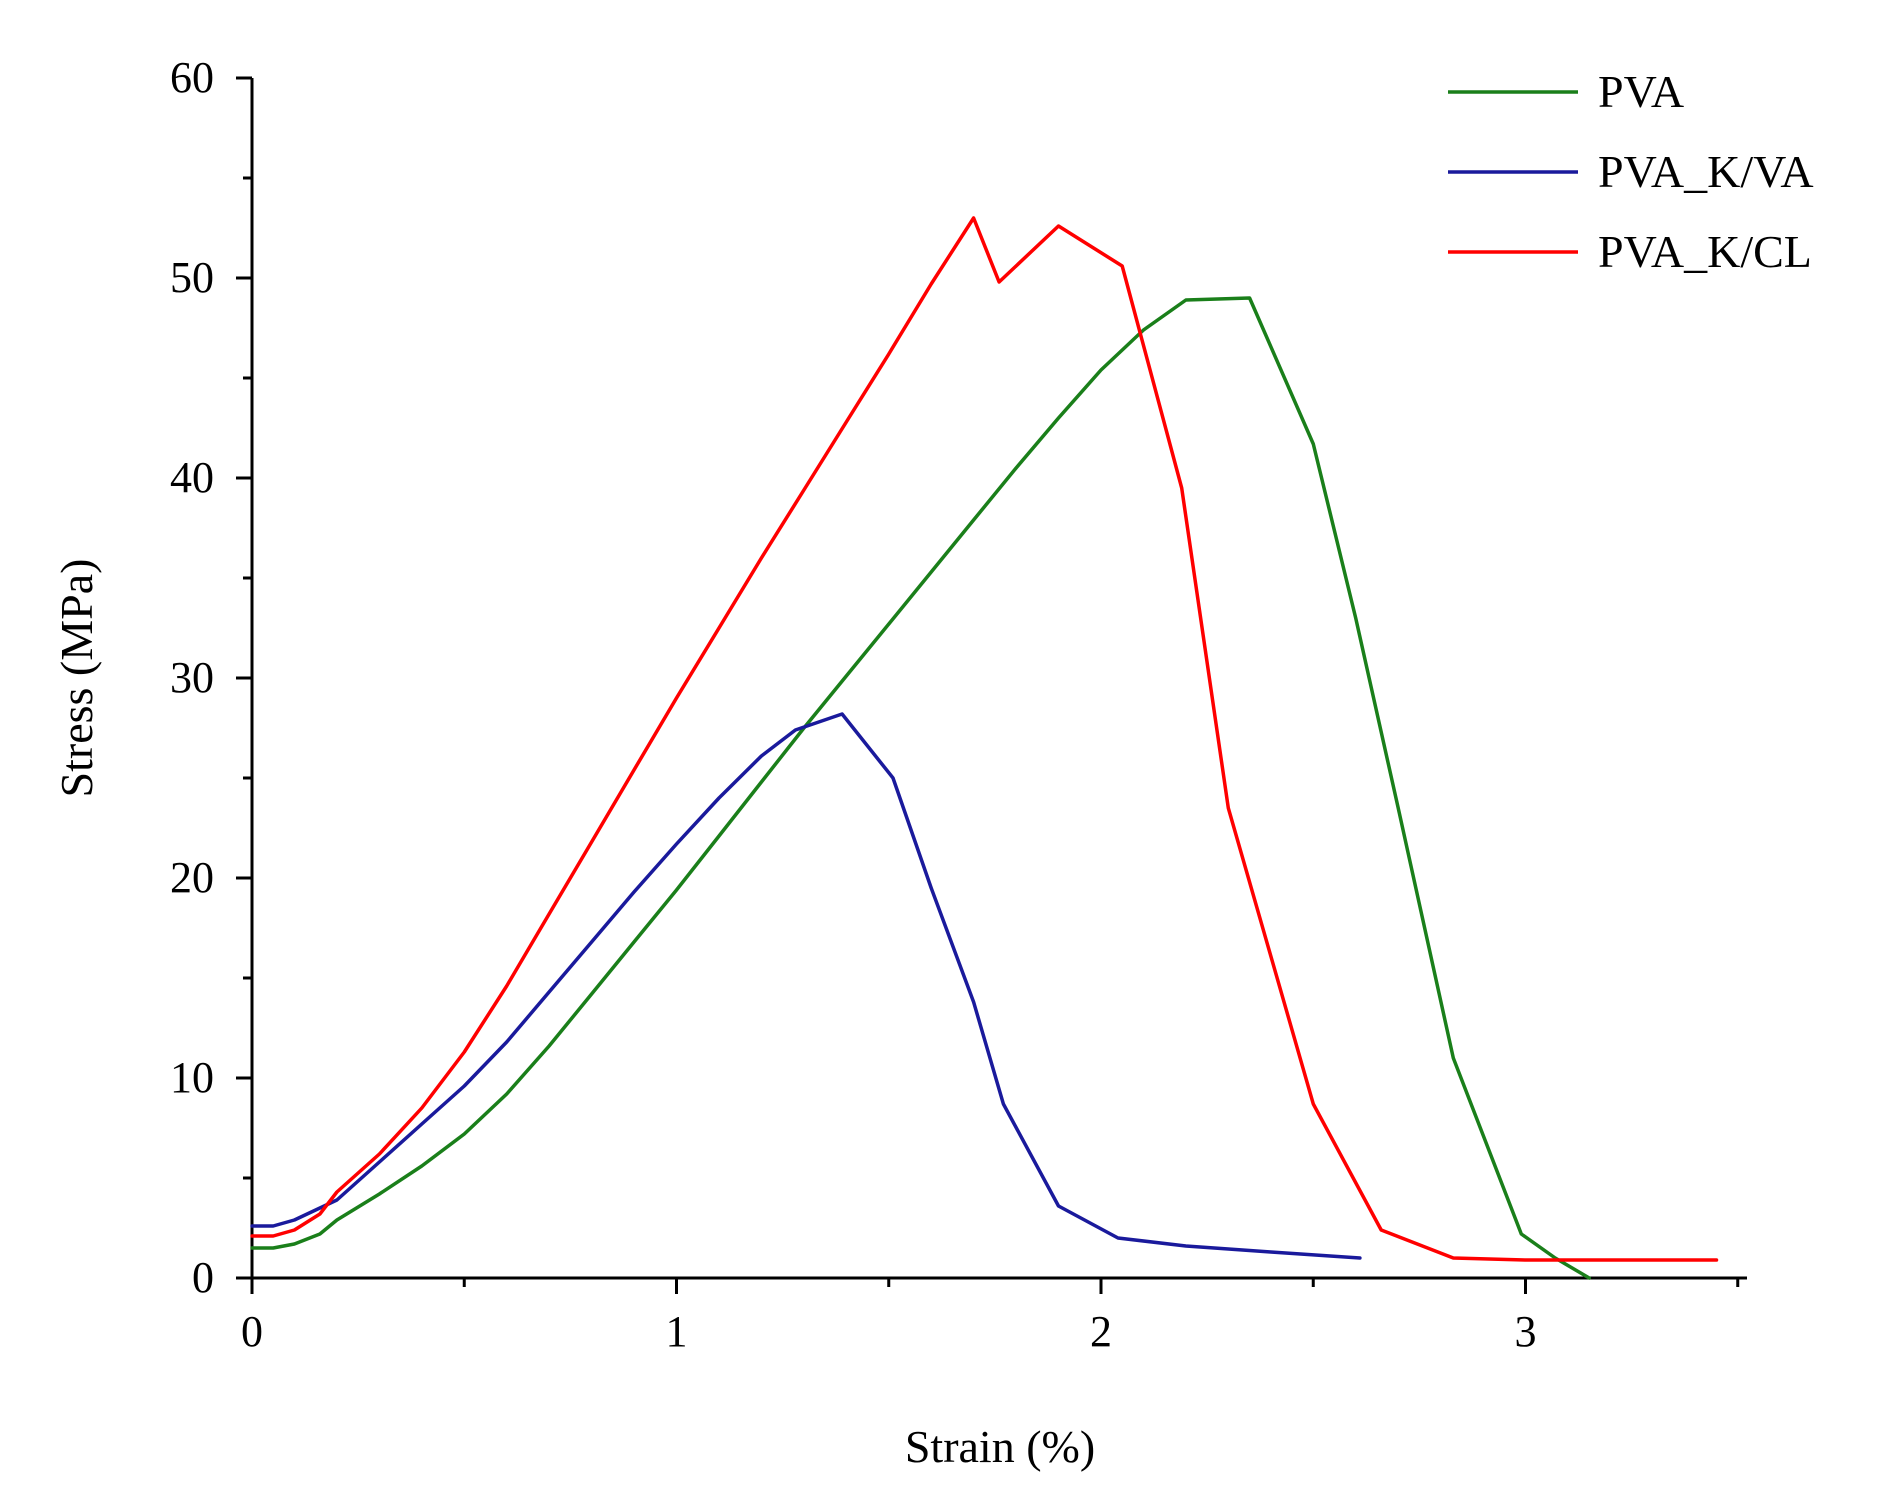  What do you see at coordinates (1101, 1331) in the screenshot?
I see `x-tick-label: 2` at bounding box center [1101, 1331].